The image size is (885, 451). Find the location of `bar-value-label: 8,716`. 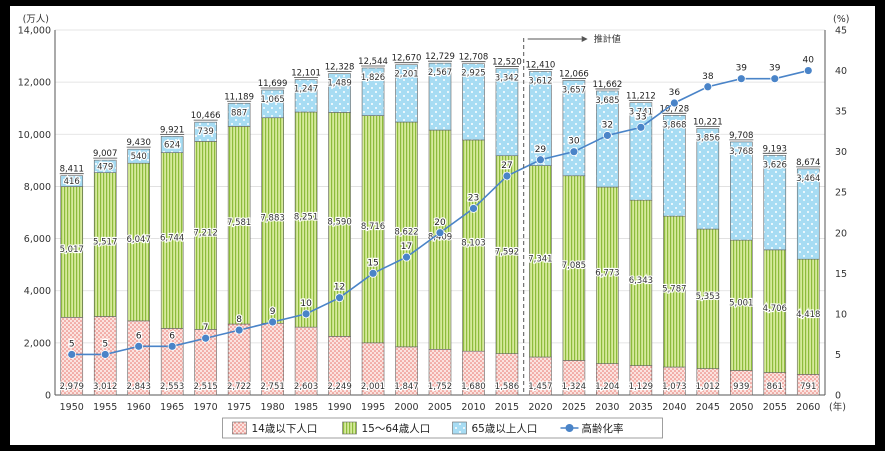

bar-value-label: 8,716 is located at coordinates (373, 227).